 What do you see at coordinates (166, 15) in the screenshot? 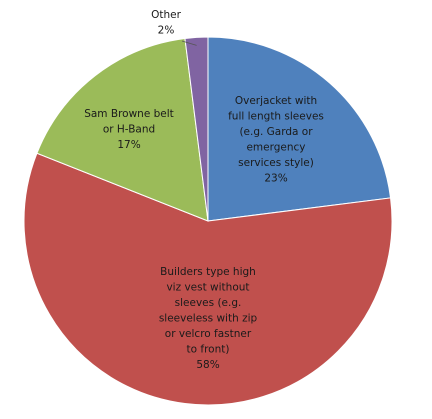
I see `slice-label-line: Other` at bounding box center [166, 15].